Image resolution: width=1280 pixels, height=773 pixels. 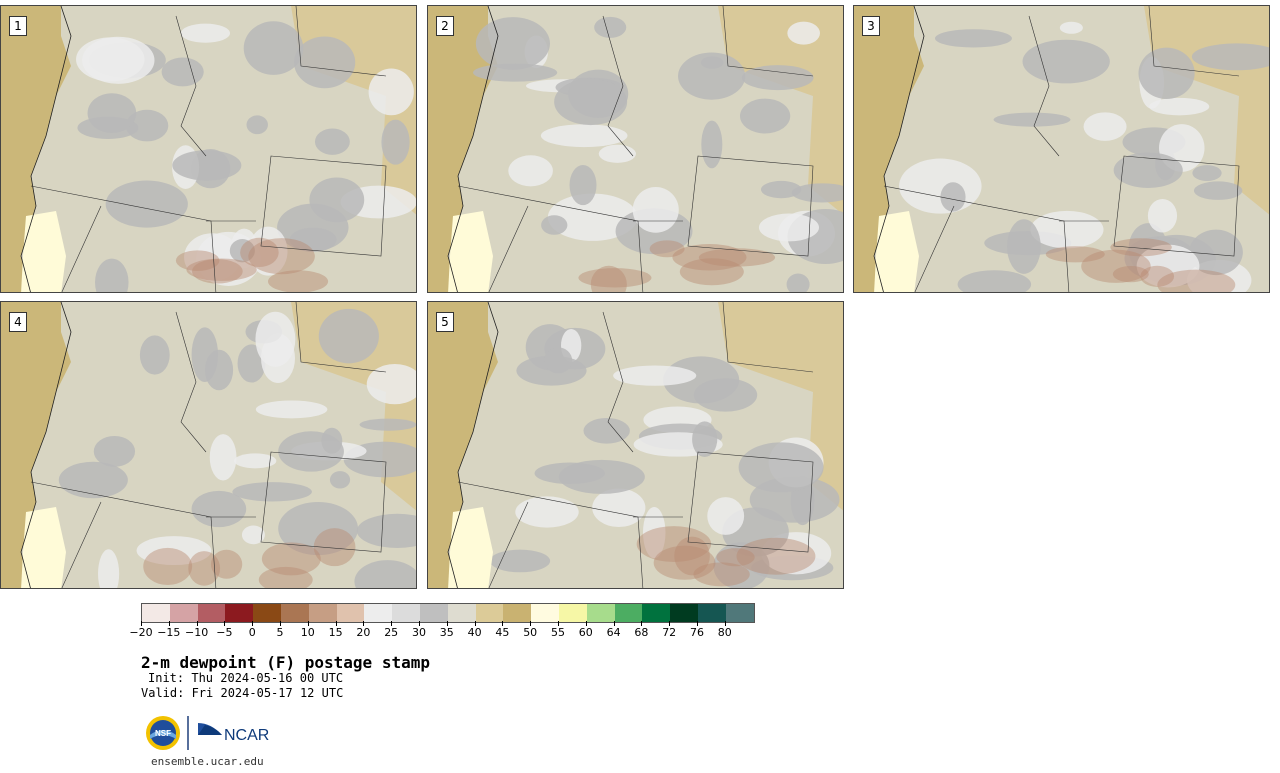 I want to click on colorbar-tick-label: 0, so click(x=252, y=632).